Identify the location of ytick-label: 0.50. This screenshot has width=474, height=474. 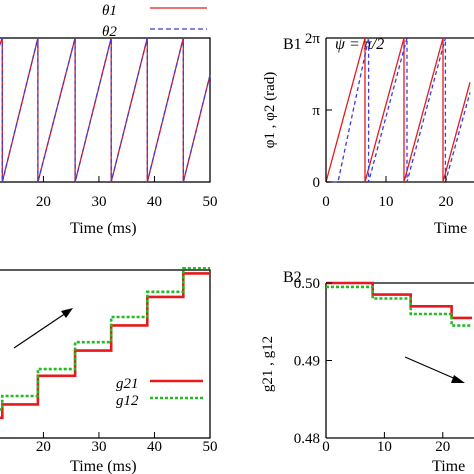
(307, 284).